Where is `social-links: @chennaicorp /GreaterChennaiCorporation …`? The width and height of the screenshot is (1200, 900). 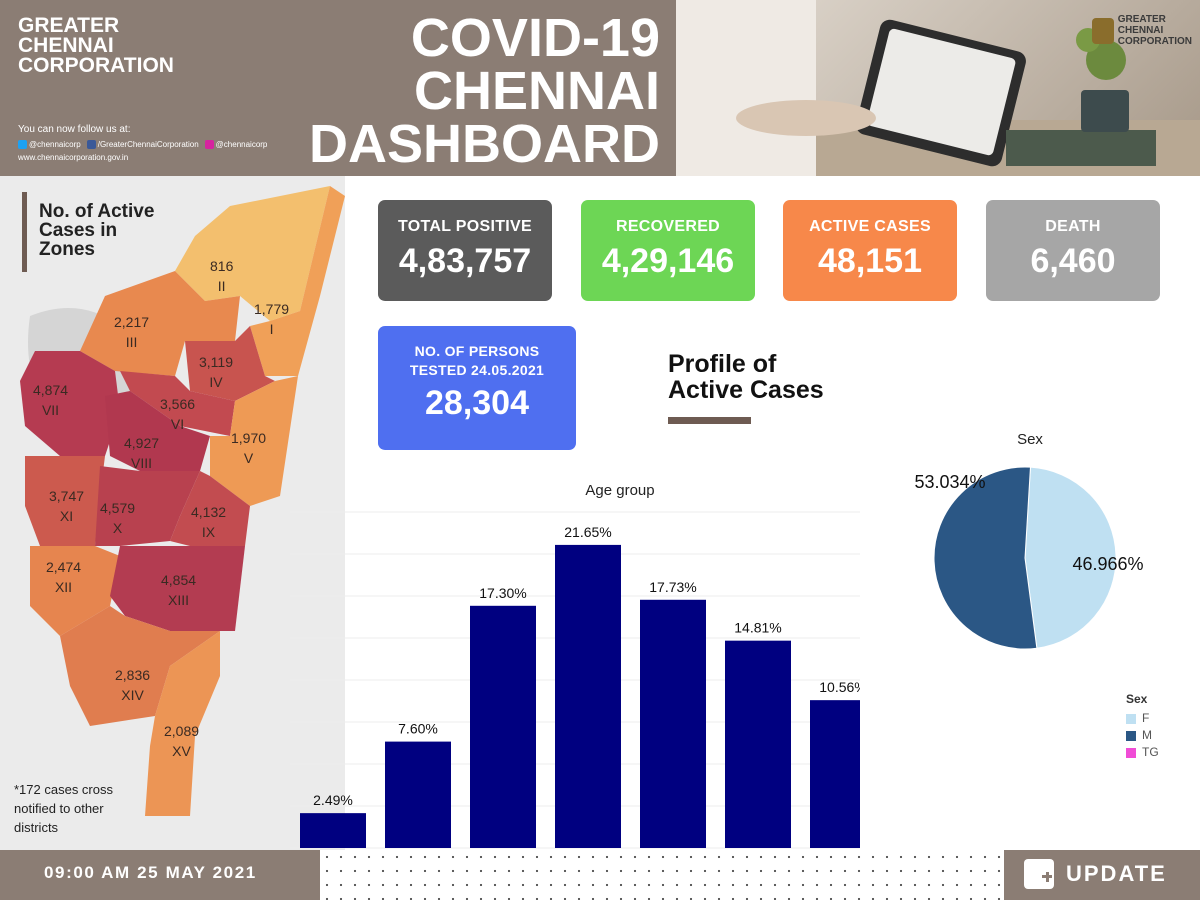
social-links: @chennaicorp /GreaterChennaiCorporation … is located at coordinates (143, 145).